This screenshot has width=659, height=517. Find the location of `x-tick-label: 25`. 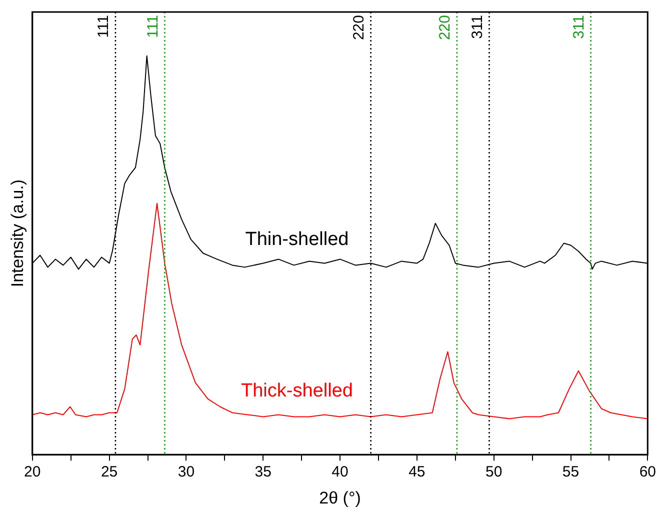

x-tick-label: 25 is located at coordinates (109, 472).